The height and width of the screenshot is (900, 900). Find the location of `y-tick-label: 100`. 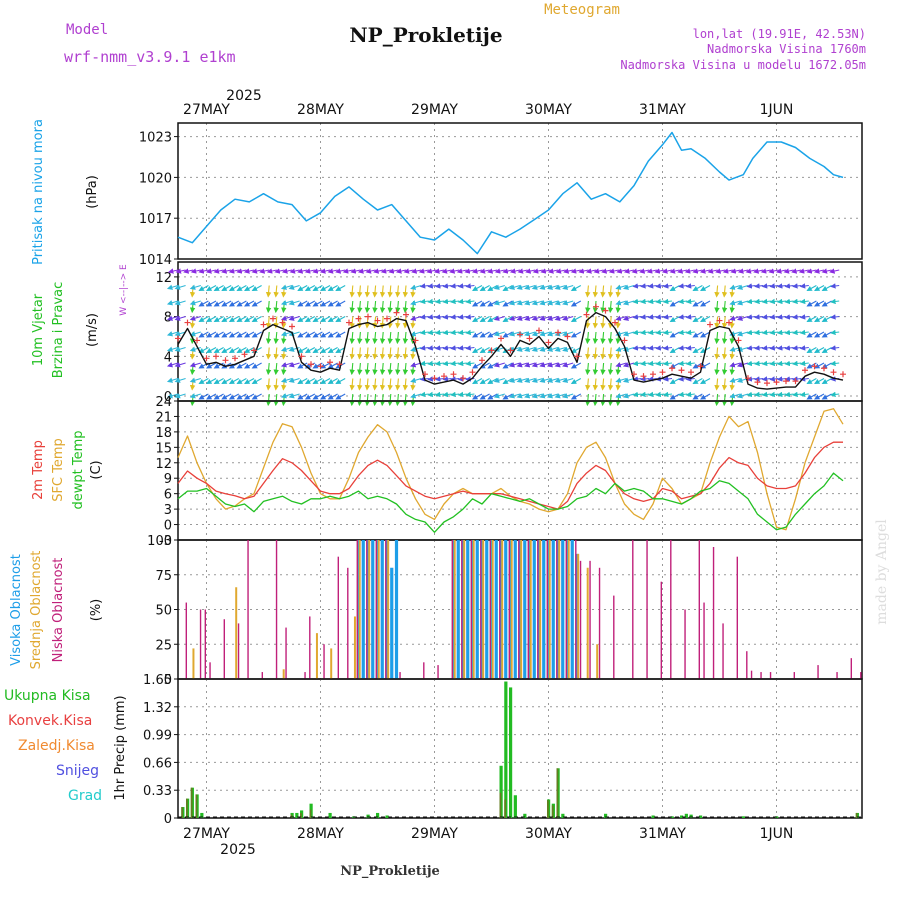

y-tick-label: 100 is located at coordinates (159, 541).